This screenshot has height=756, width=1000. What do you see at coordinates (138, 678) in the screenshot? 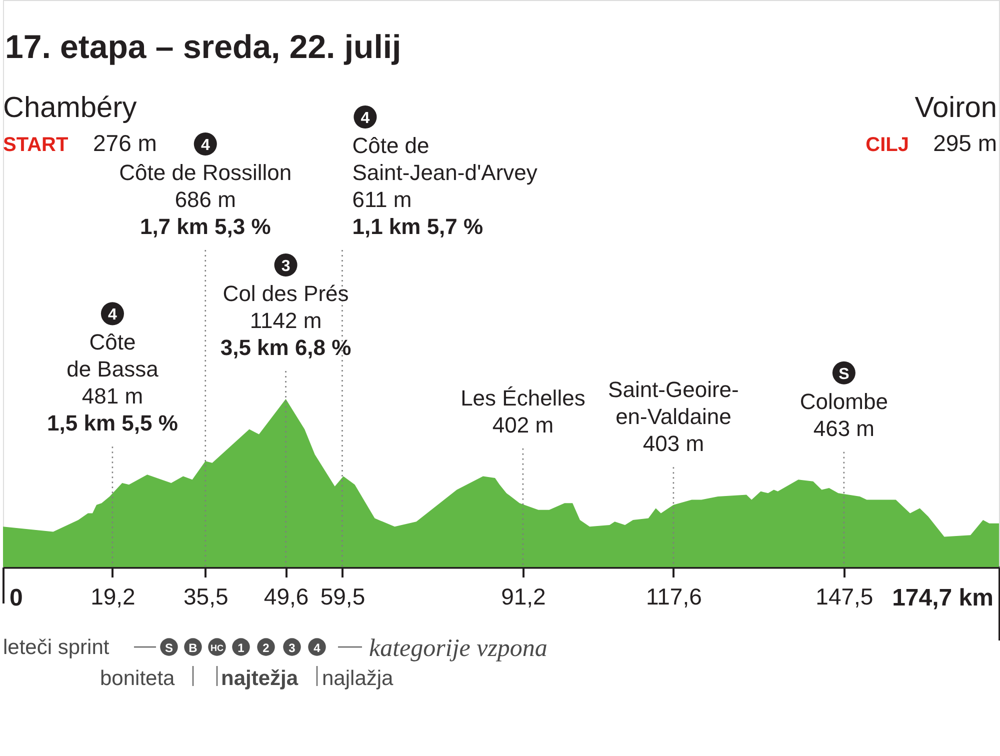
I see `text: boniteta` at bounding box center [138, 678].